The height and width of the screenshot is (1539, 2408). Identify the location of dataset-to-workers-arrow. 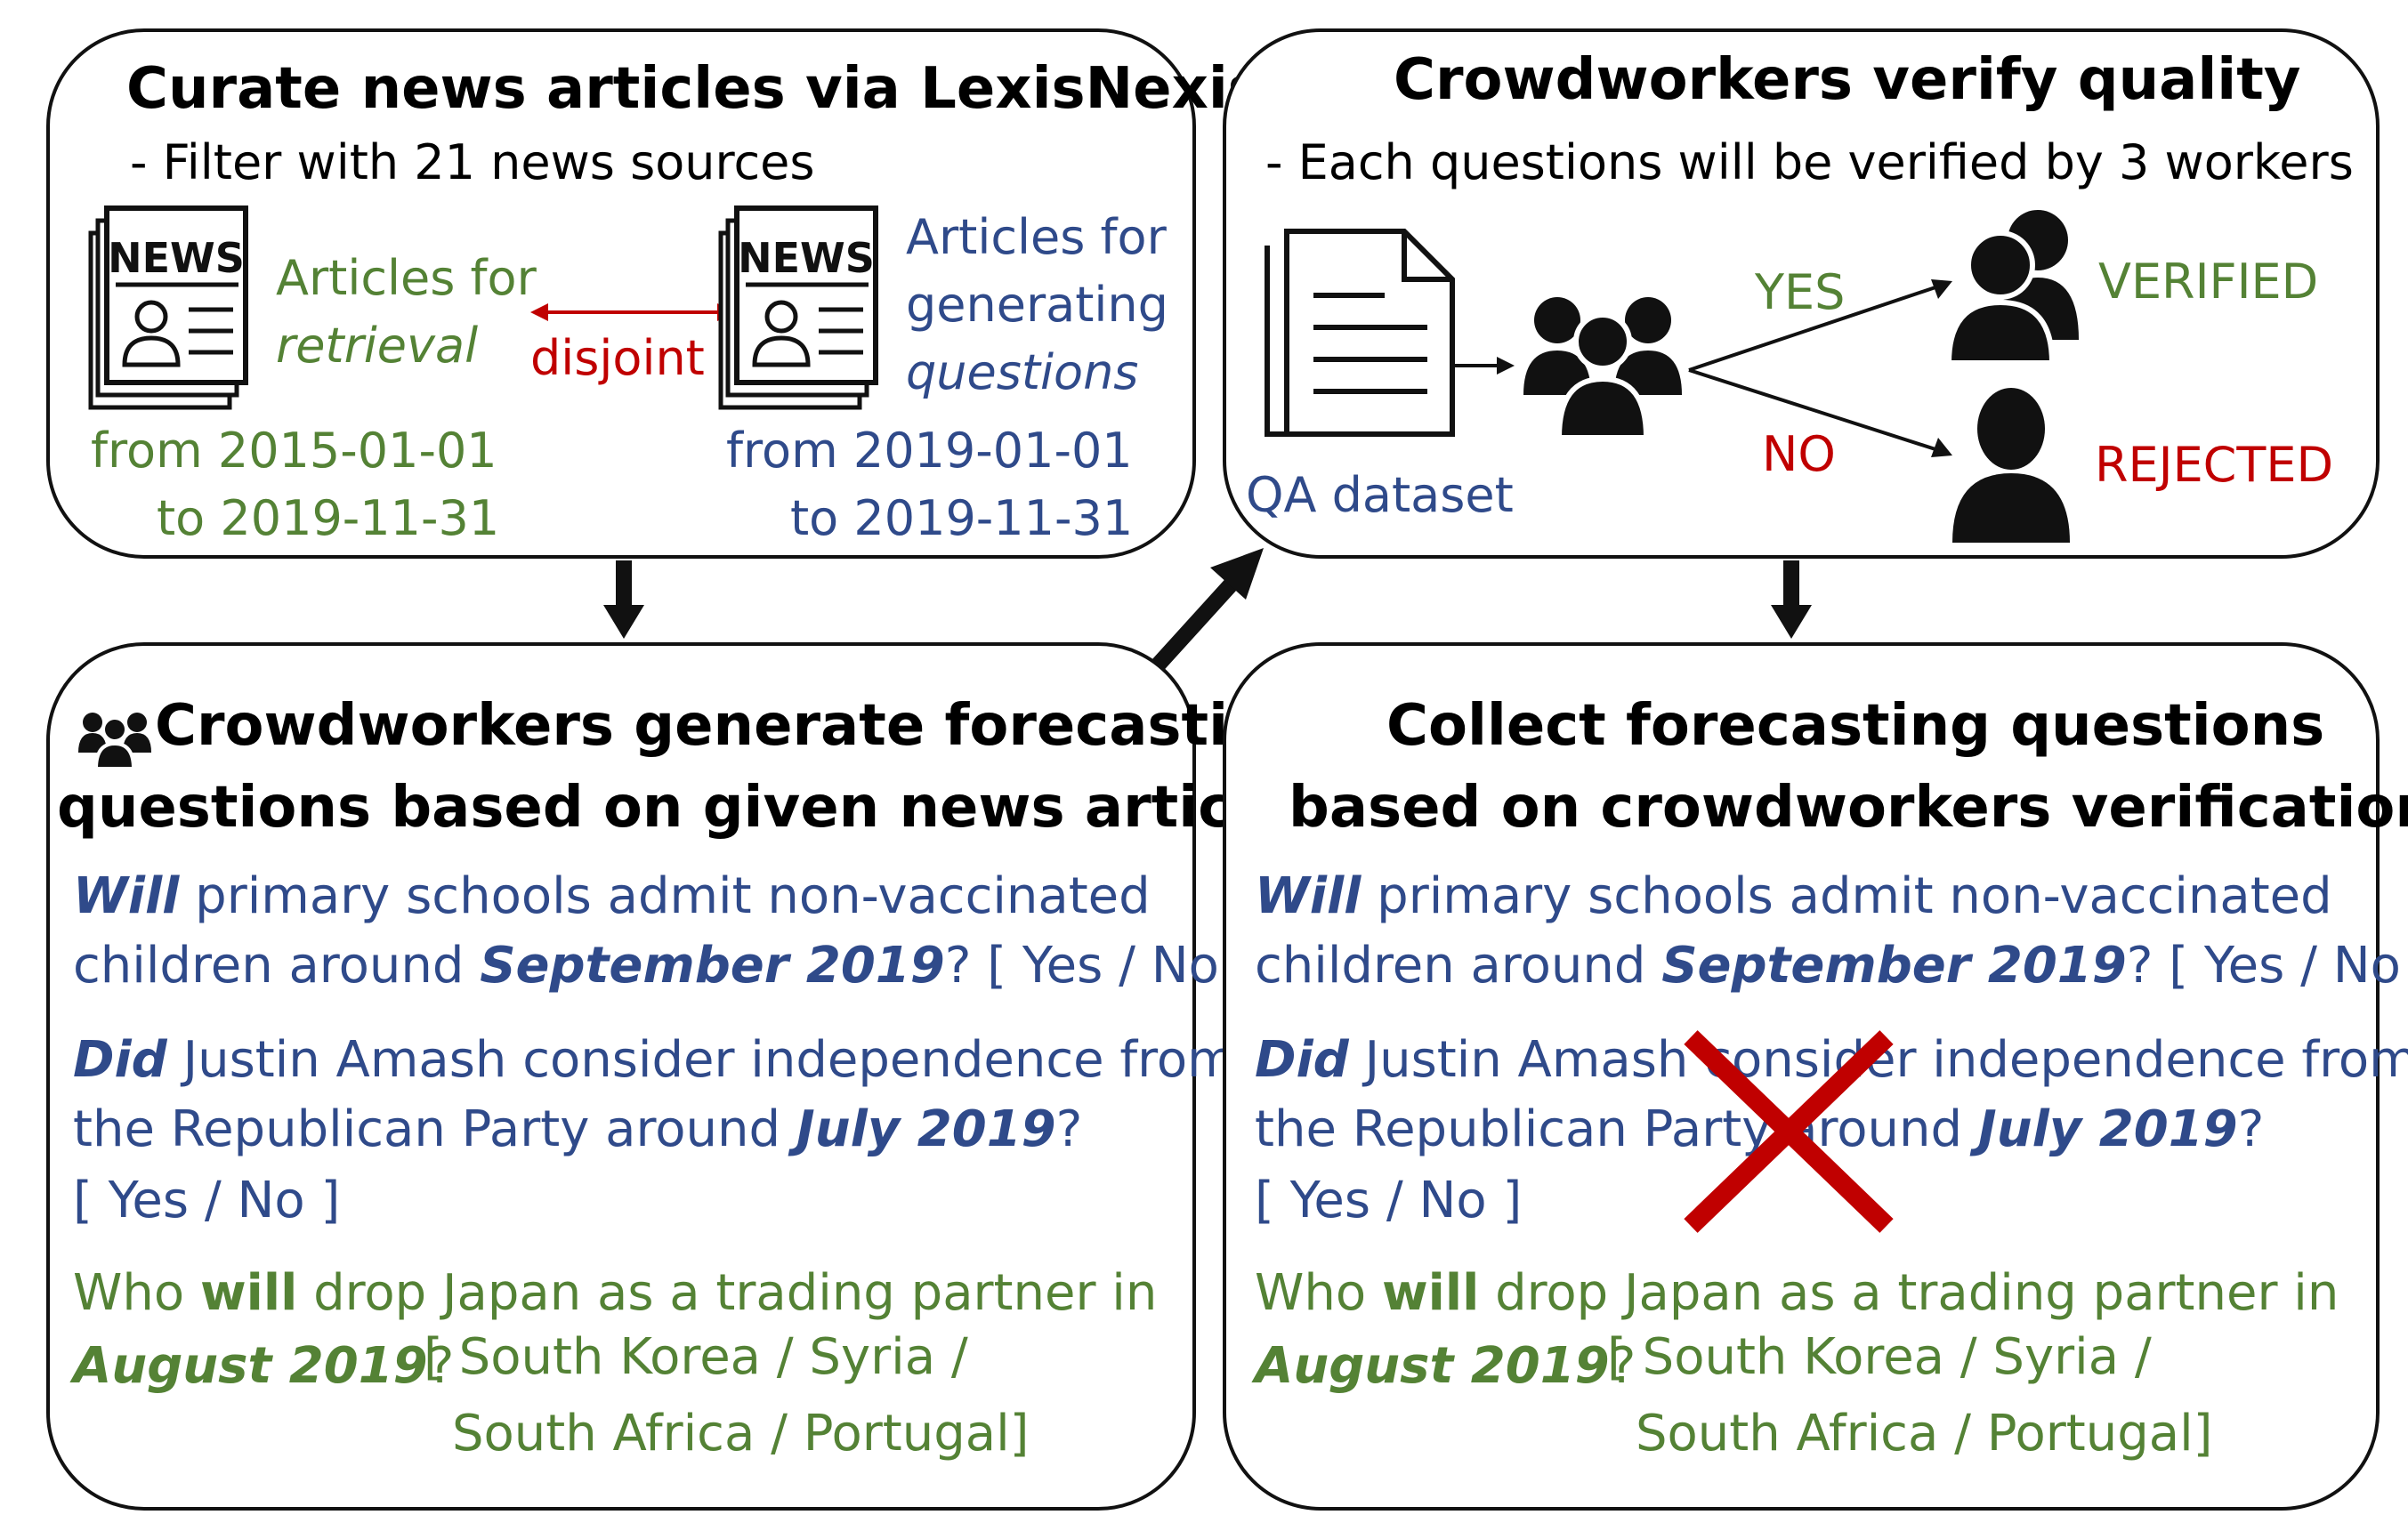
(1483, 366).